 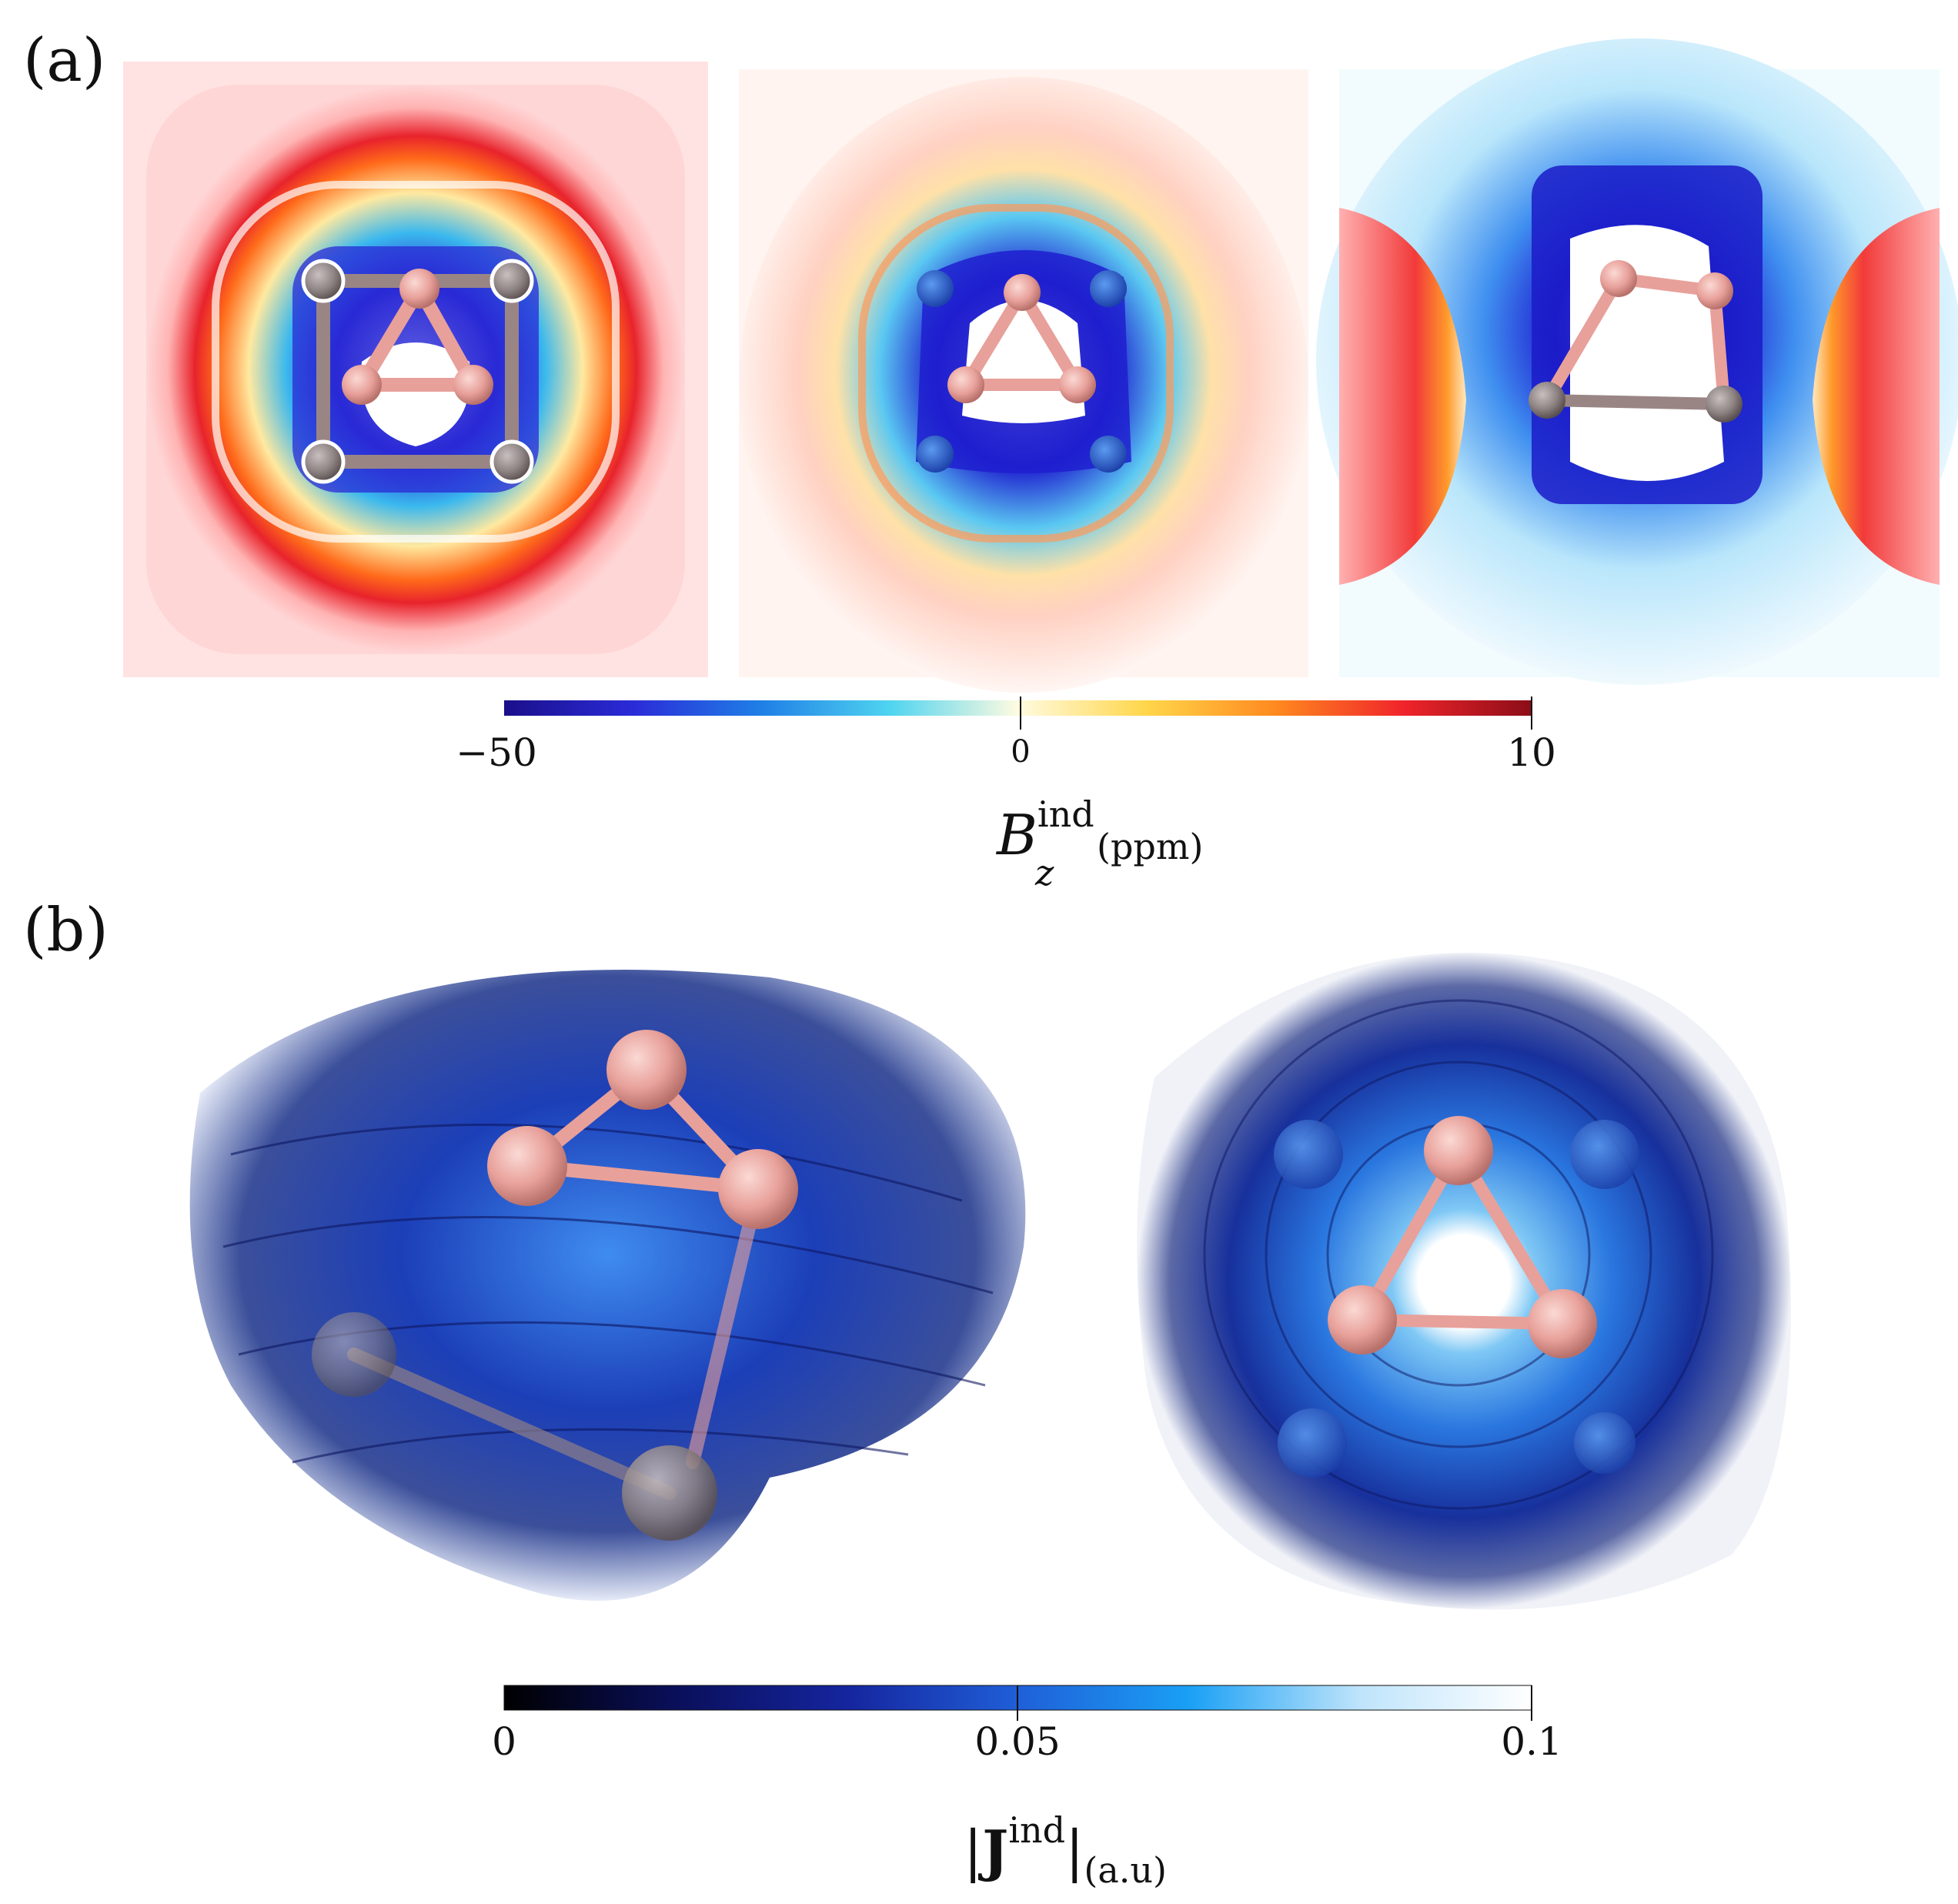 I want to click on colorbar-b-title-sup: ind, so click(x=1036, y=1830).